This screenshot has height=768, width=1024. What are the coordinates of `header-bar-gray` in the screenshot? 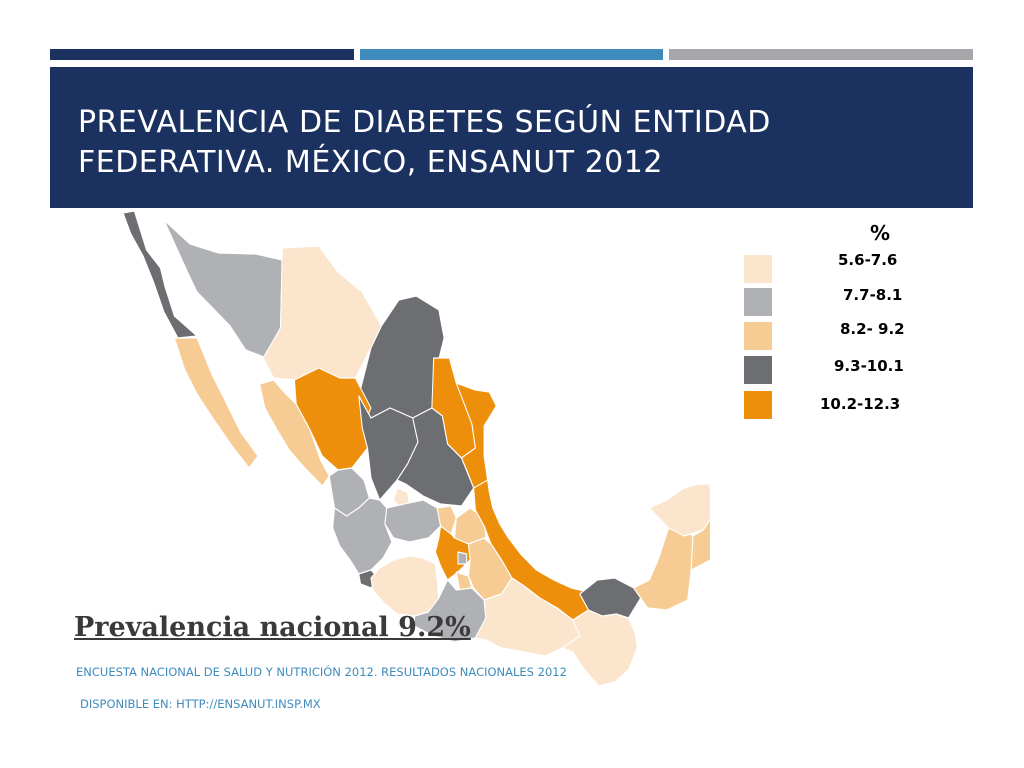 It's located at (821, 54).